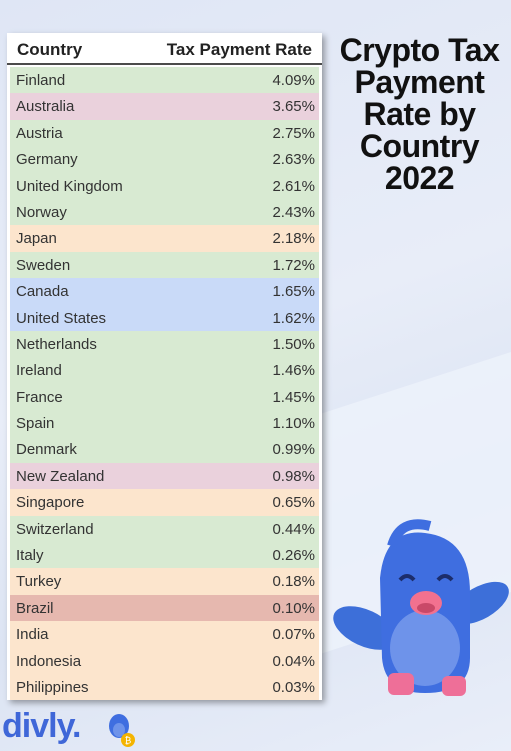  What do you see at coordinates (35, 608) in the screenshot?
I see `country-name: Brazil` at bounding box center [35, 608].